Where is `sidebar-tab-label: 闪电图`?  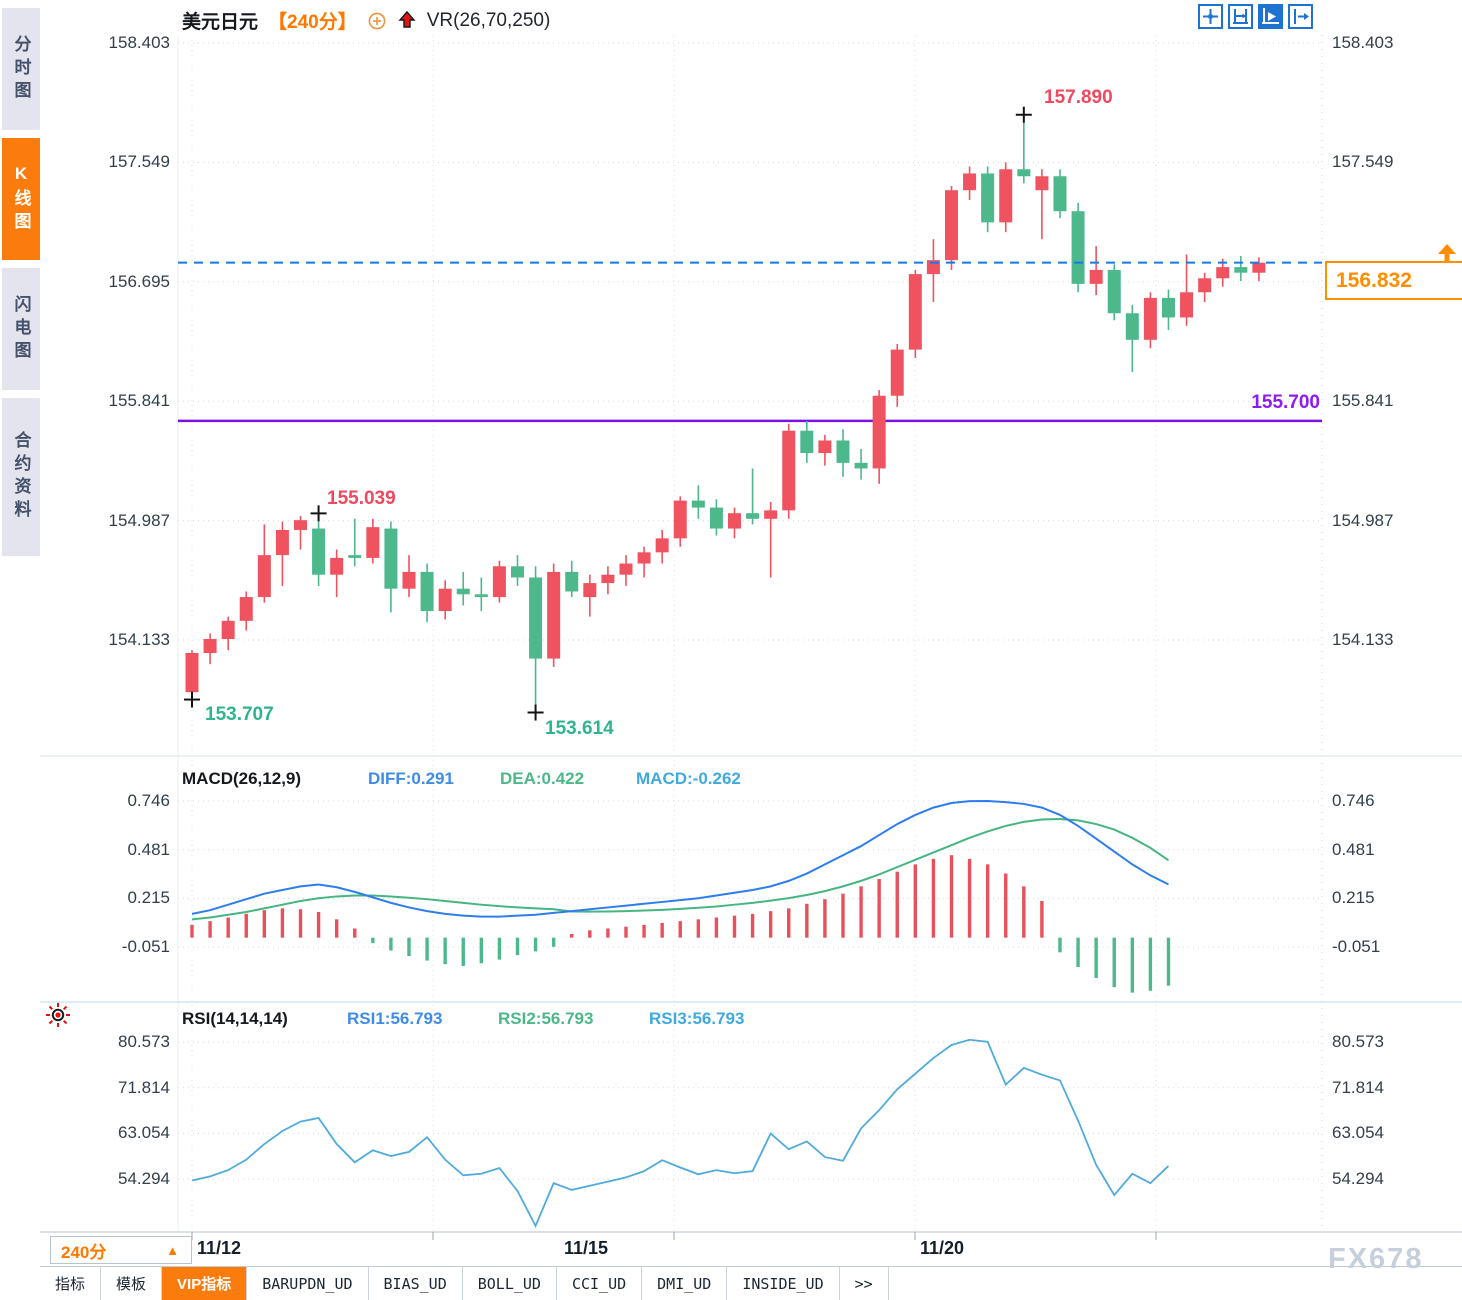 sidebar-tab-label: 闪电图 is located at coordinates (21, 329).